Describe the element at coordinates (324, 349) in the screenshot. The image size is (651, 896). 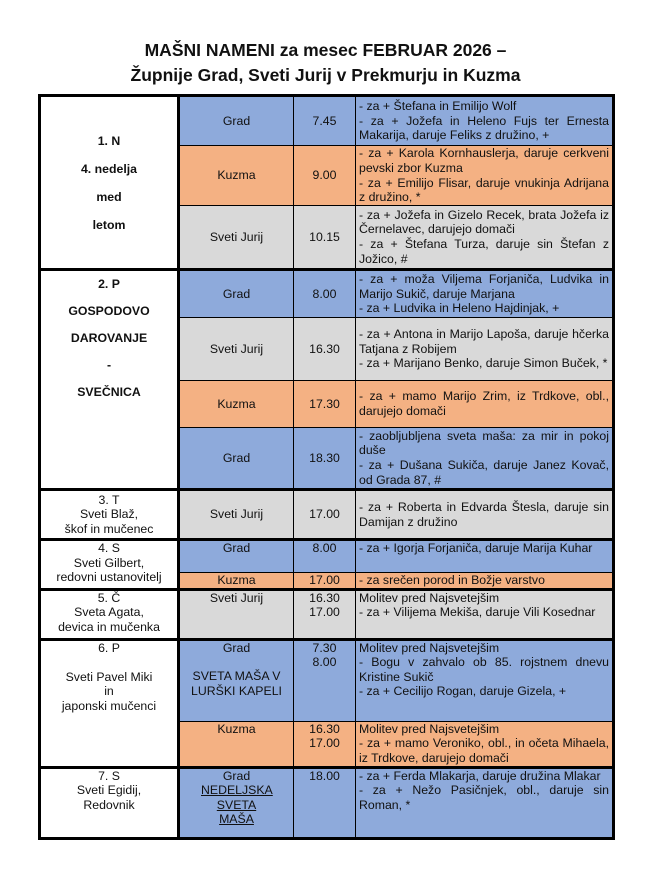
I see `time-cell: 16.30` at that location.